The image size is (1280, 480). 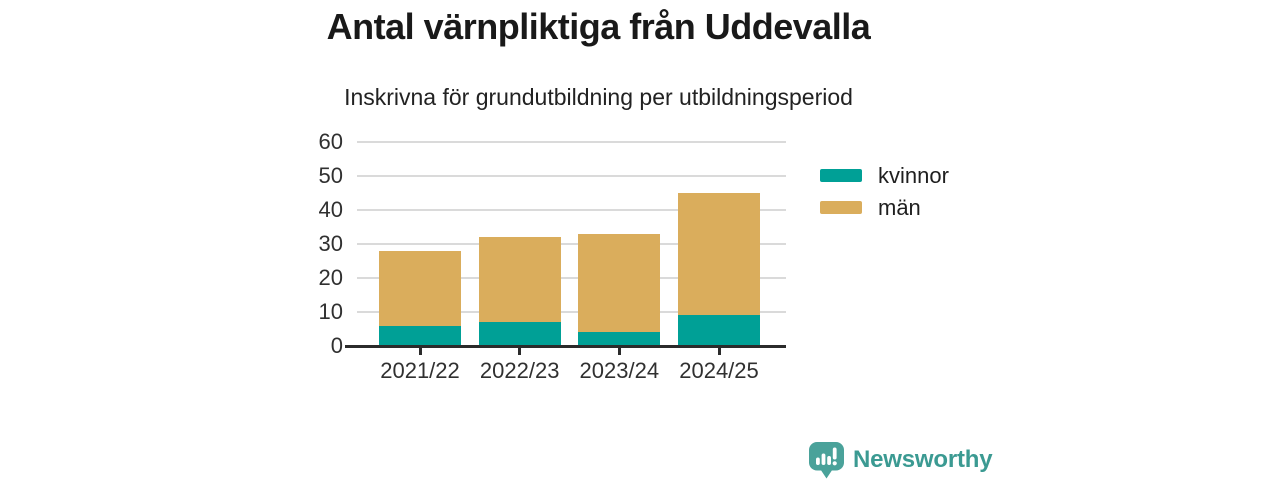 I want to click on y-axis-tick-label: 50, so click(x=330, y=175).